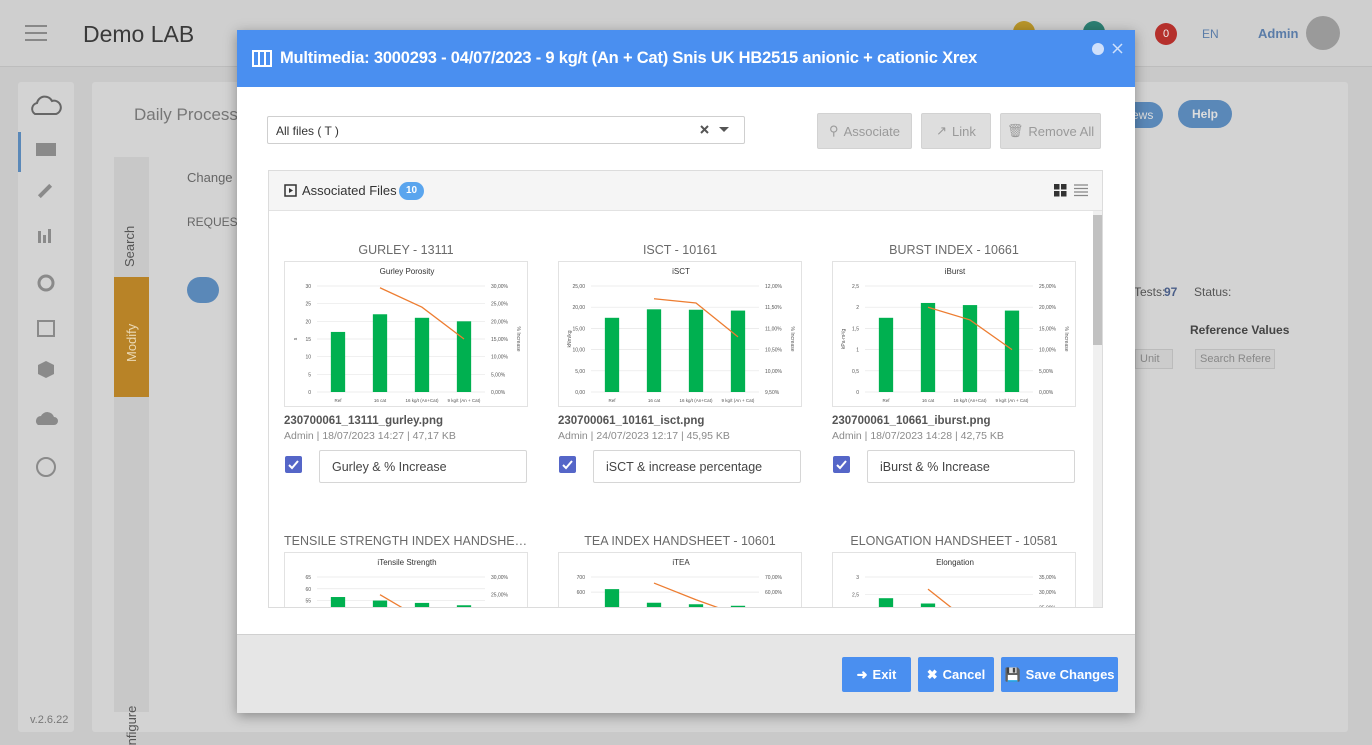 This screenshot has height=745, width=1372. I want to click on y2-tick-label: 0,00%, so click(1046, 393).